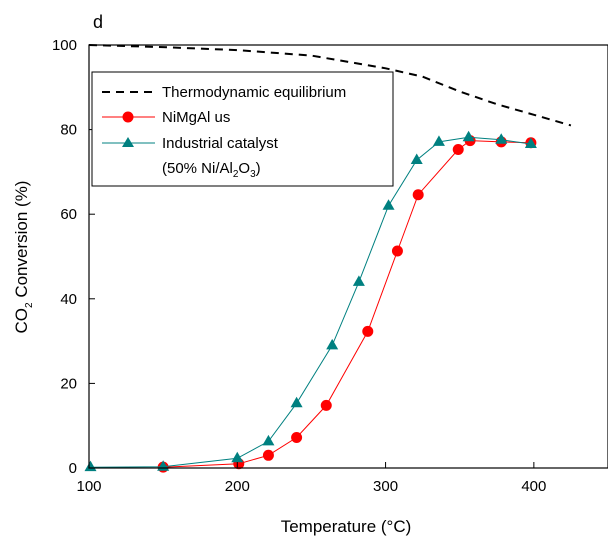  I want to click on legend-label-industrial-composition: (50% Ni/Al2O3), so click(211, 170).